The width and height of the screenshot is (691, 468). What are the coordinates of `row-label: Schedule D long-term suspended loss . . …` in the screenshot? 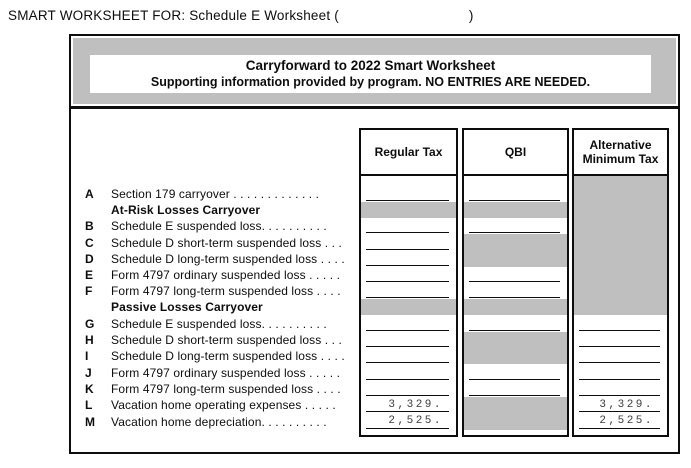 It's located at (228, 356).